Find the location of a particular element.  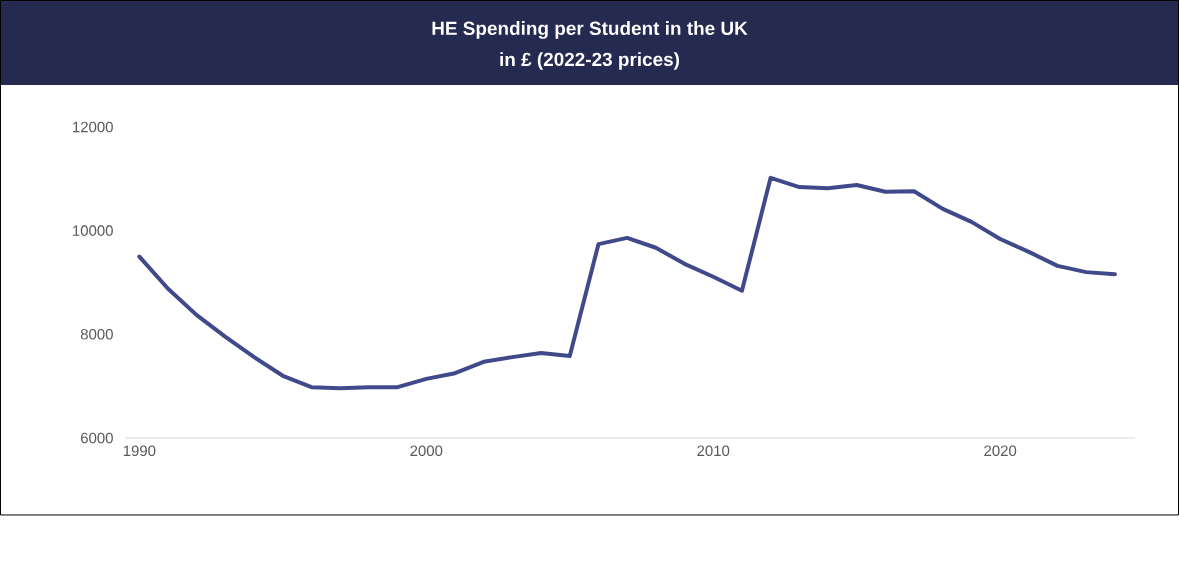

y-tick-label: 6000 is located at coordinates (97, 438).